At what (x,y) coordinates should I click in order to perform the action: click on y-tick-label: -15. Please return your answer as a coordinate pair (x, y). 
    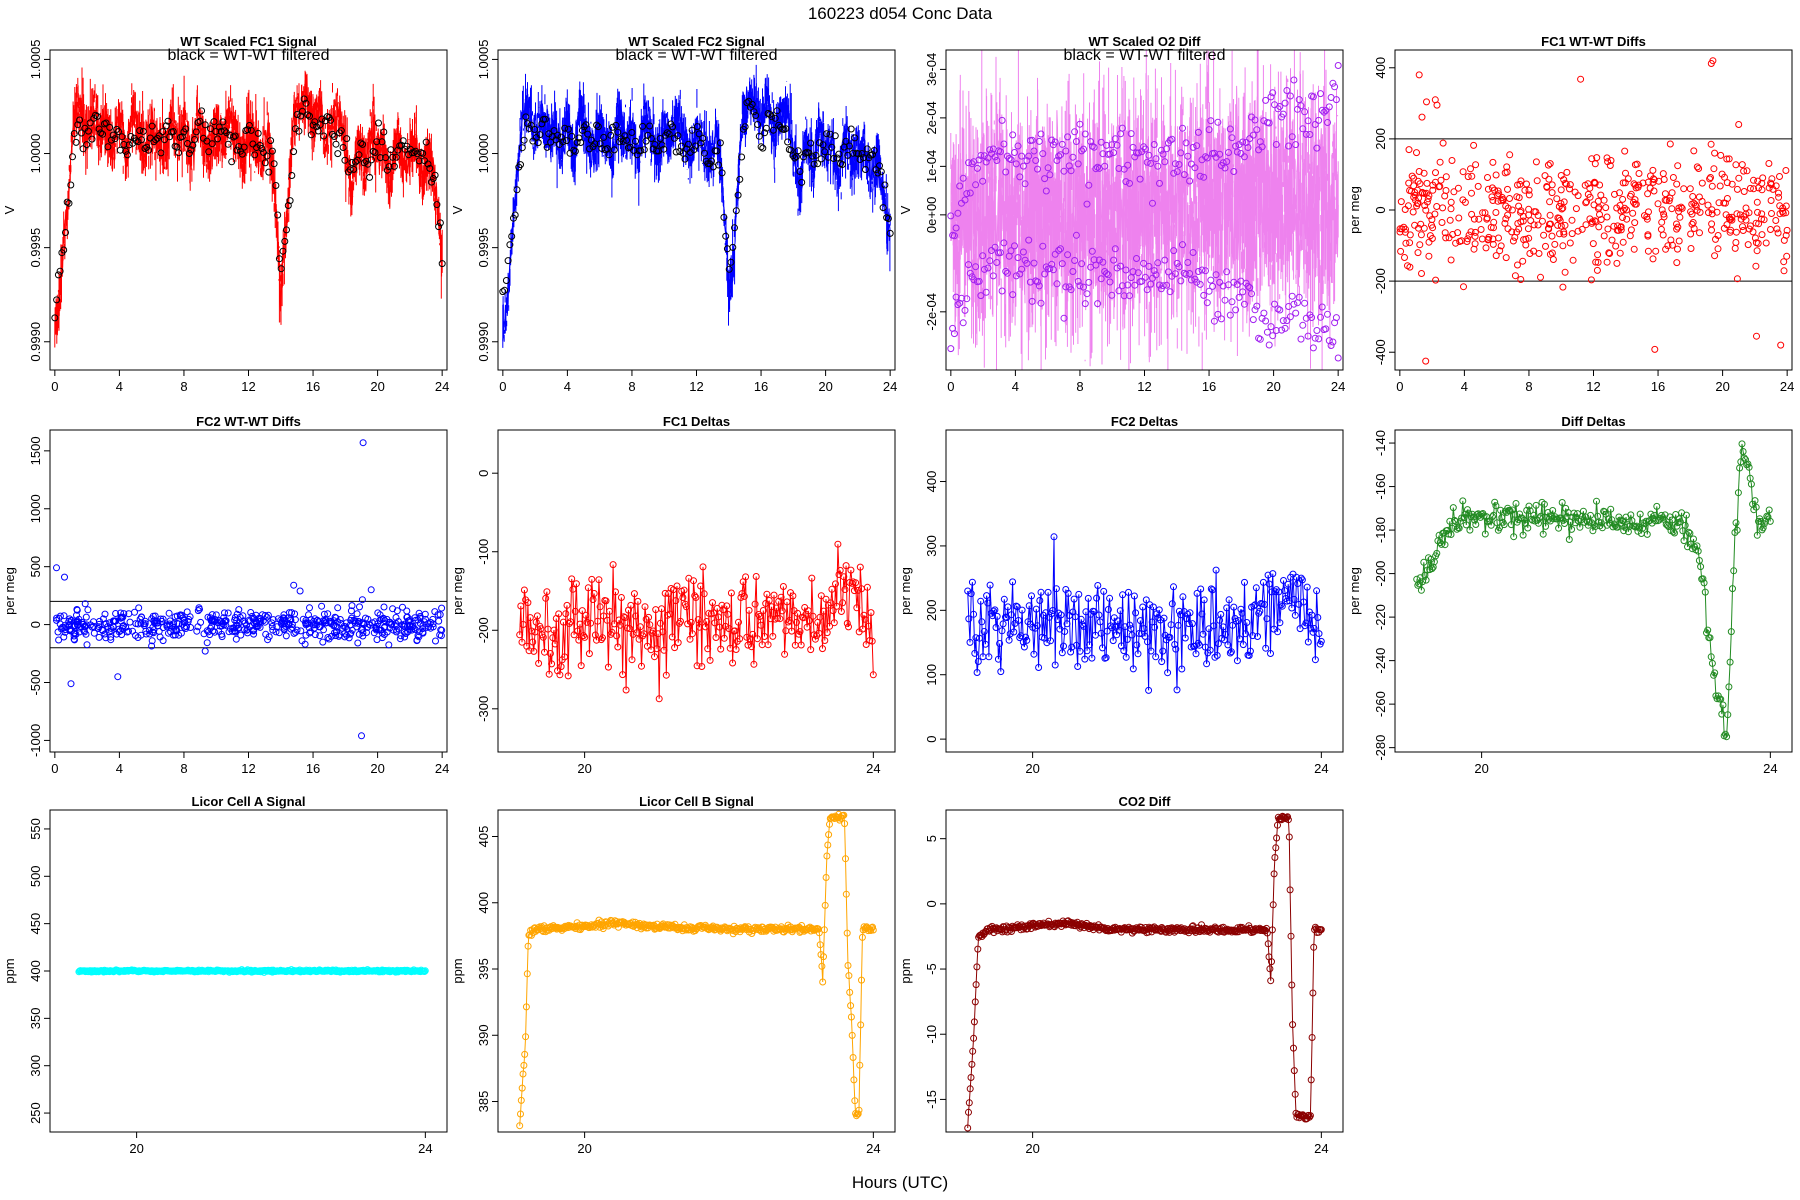
    Looking at the image, I should click on (931, 1099).